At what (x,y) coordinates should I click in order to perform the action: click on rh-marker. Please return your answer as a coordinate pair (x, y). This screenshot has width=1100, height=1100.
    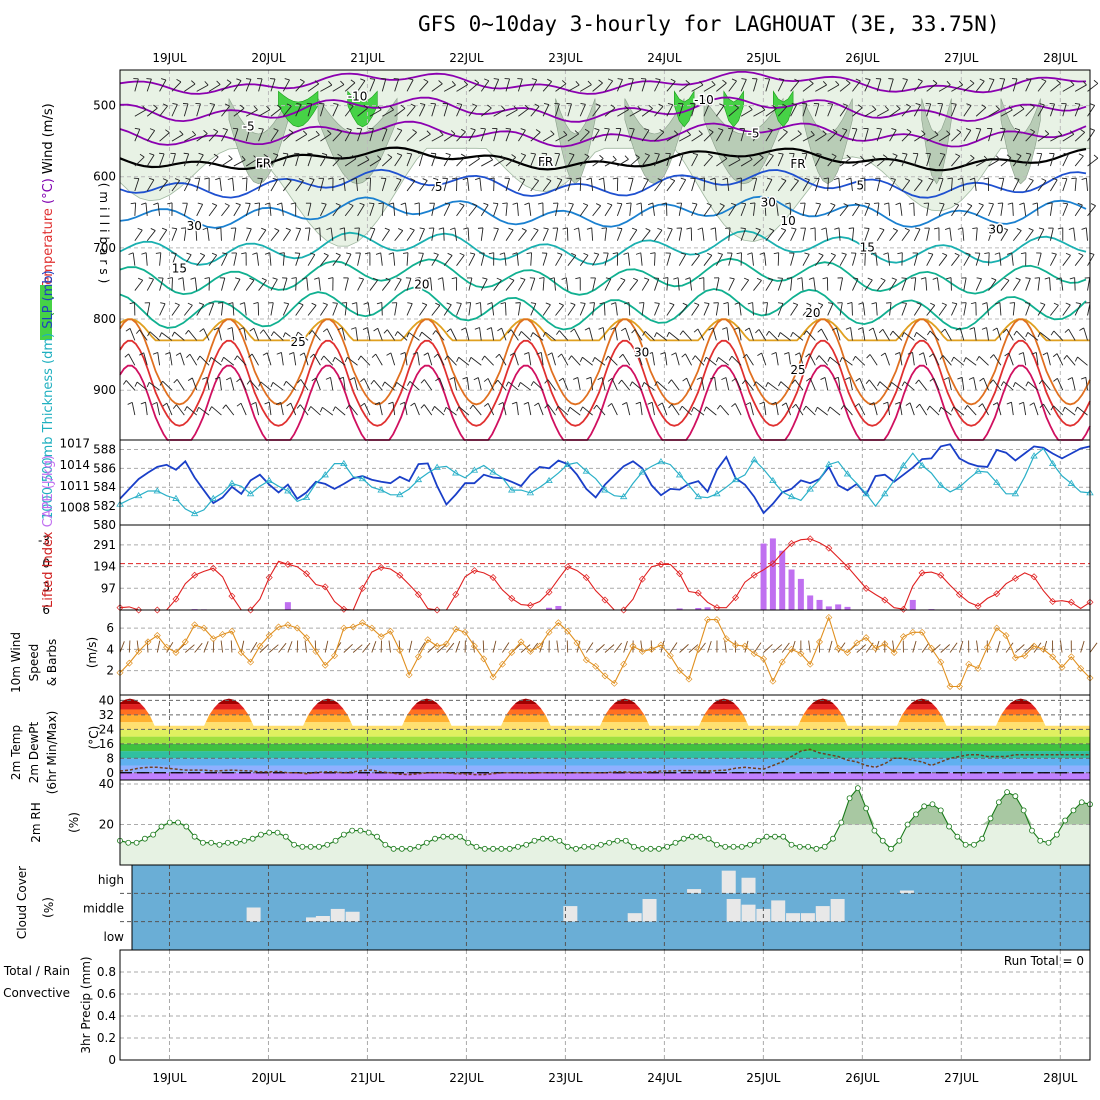
    Looking at the image, I should click on (949, 826).